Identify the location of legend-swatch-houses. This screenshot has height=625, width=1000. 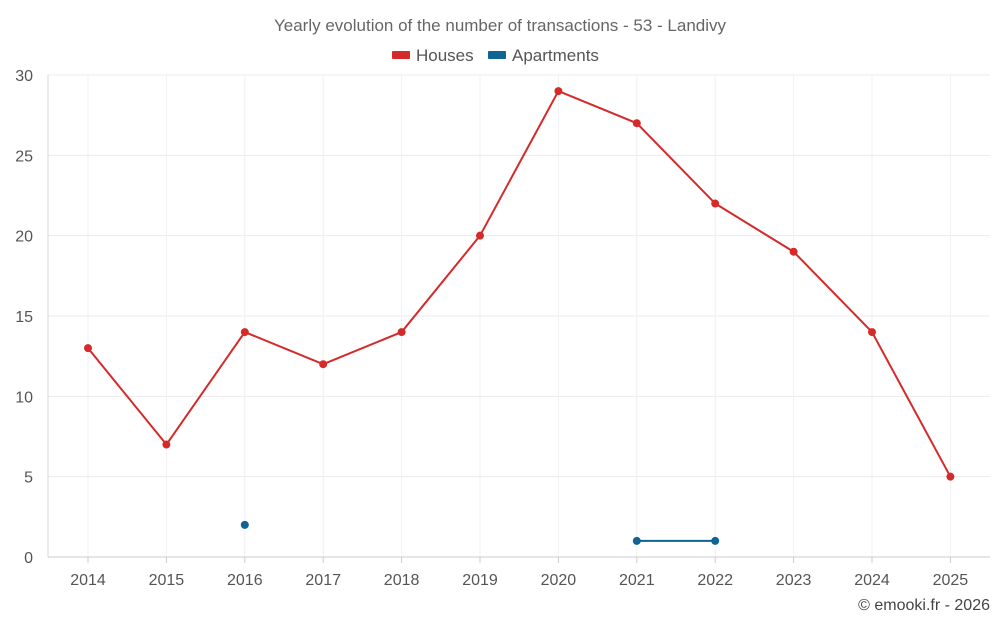
(401, 55).